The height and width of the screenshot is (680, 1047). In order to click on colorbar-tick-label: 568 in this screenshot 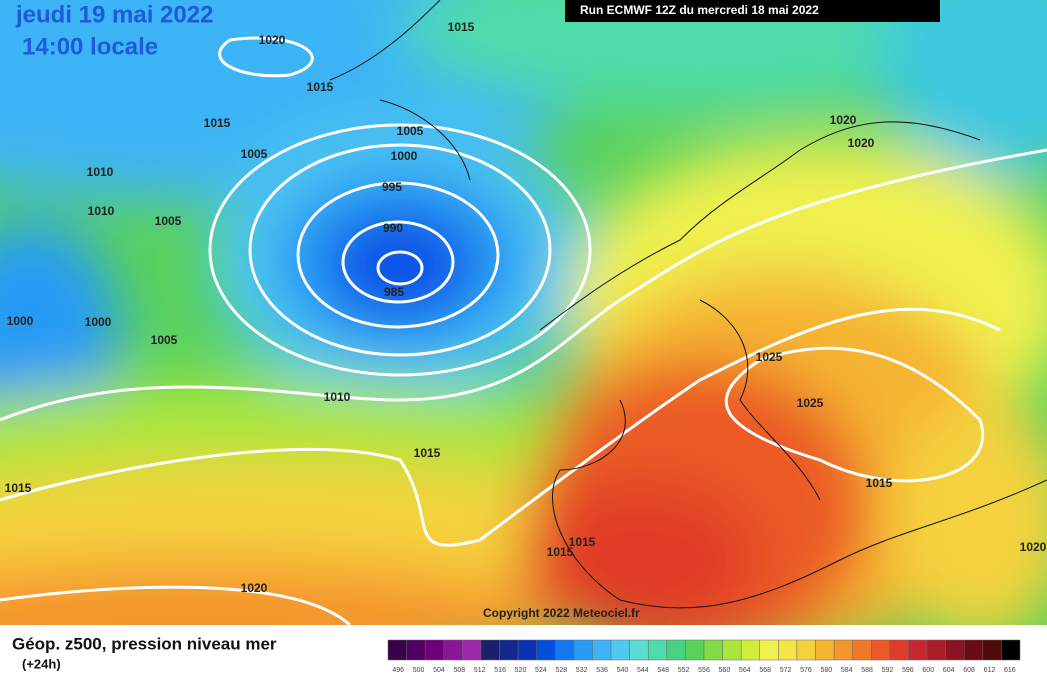, I will do `click(765, 670)`.